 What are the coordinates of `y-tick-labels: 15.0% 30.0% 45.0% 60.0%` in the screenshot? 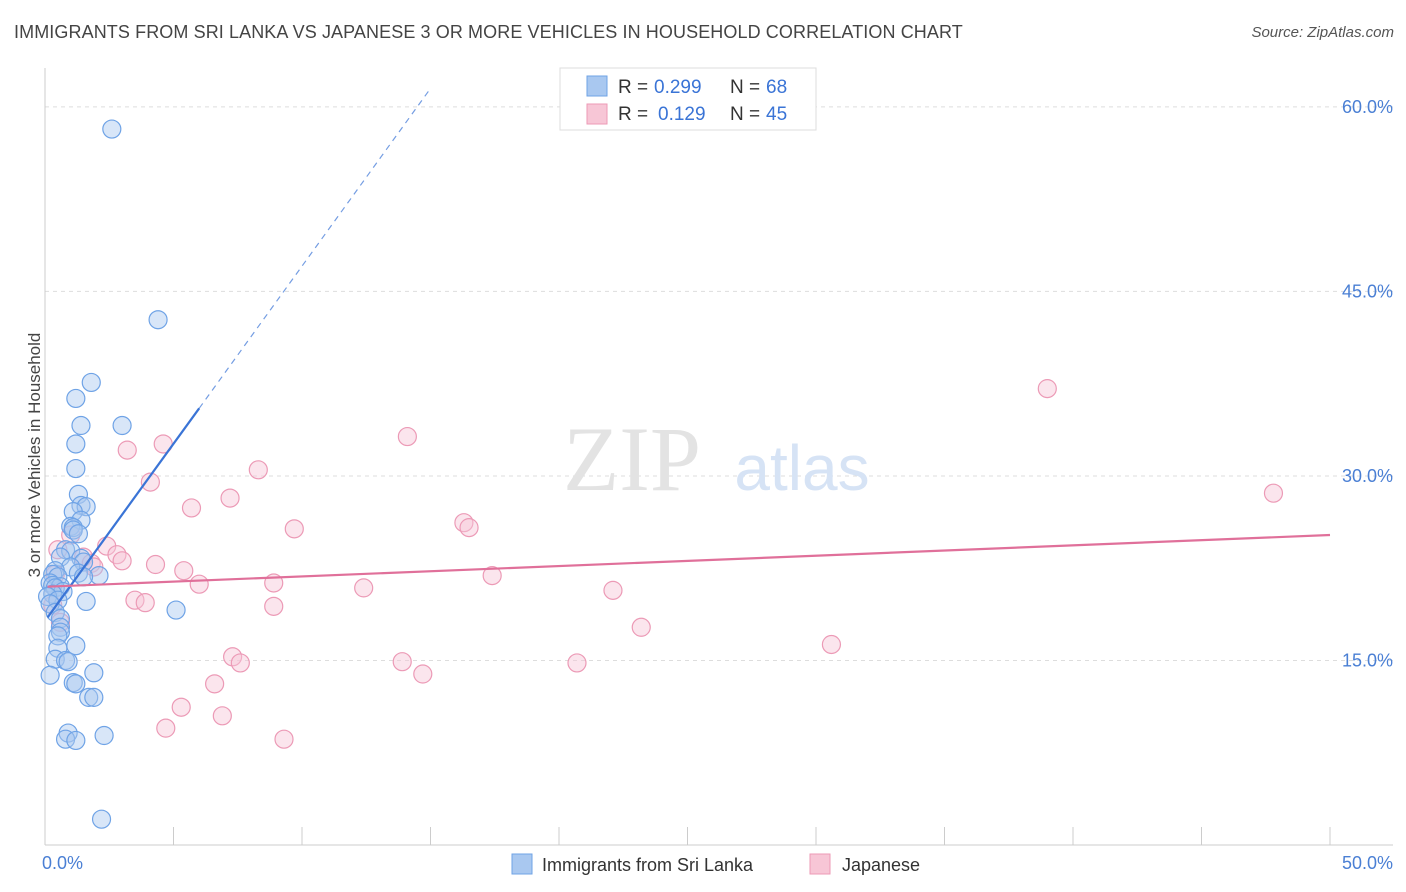 It's located at (1367, 384).